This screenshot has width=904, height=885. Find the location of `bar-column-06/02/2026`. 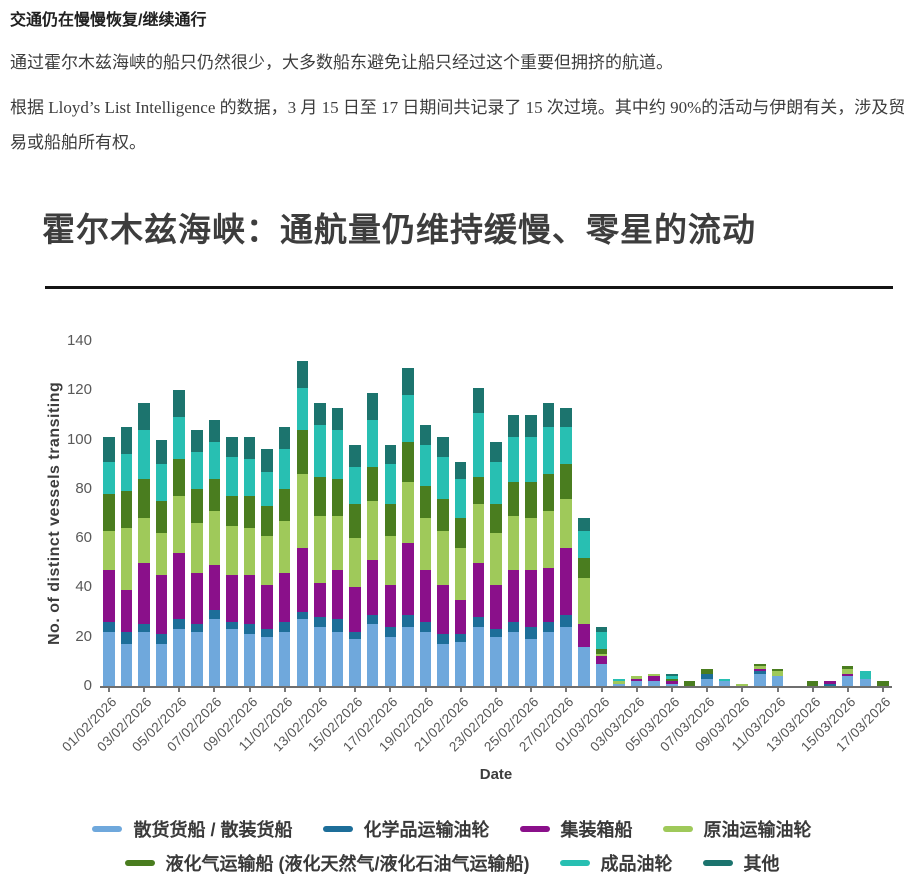

bar-column-06/02/2026 is located at coordinates (197, 513).